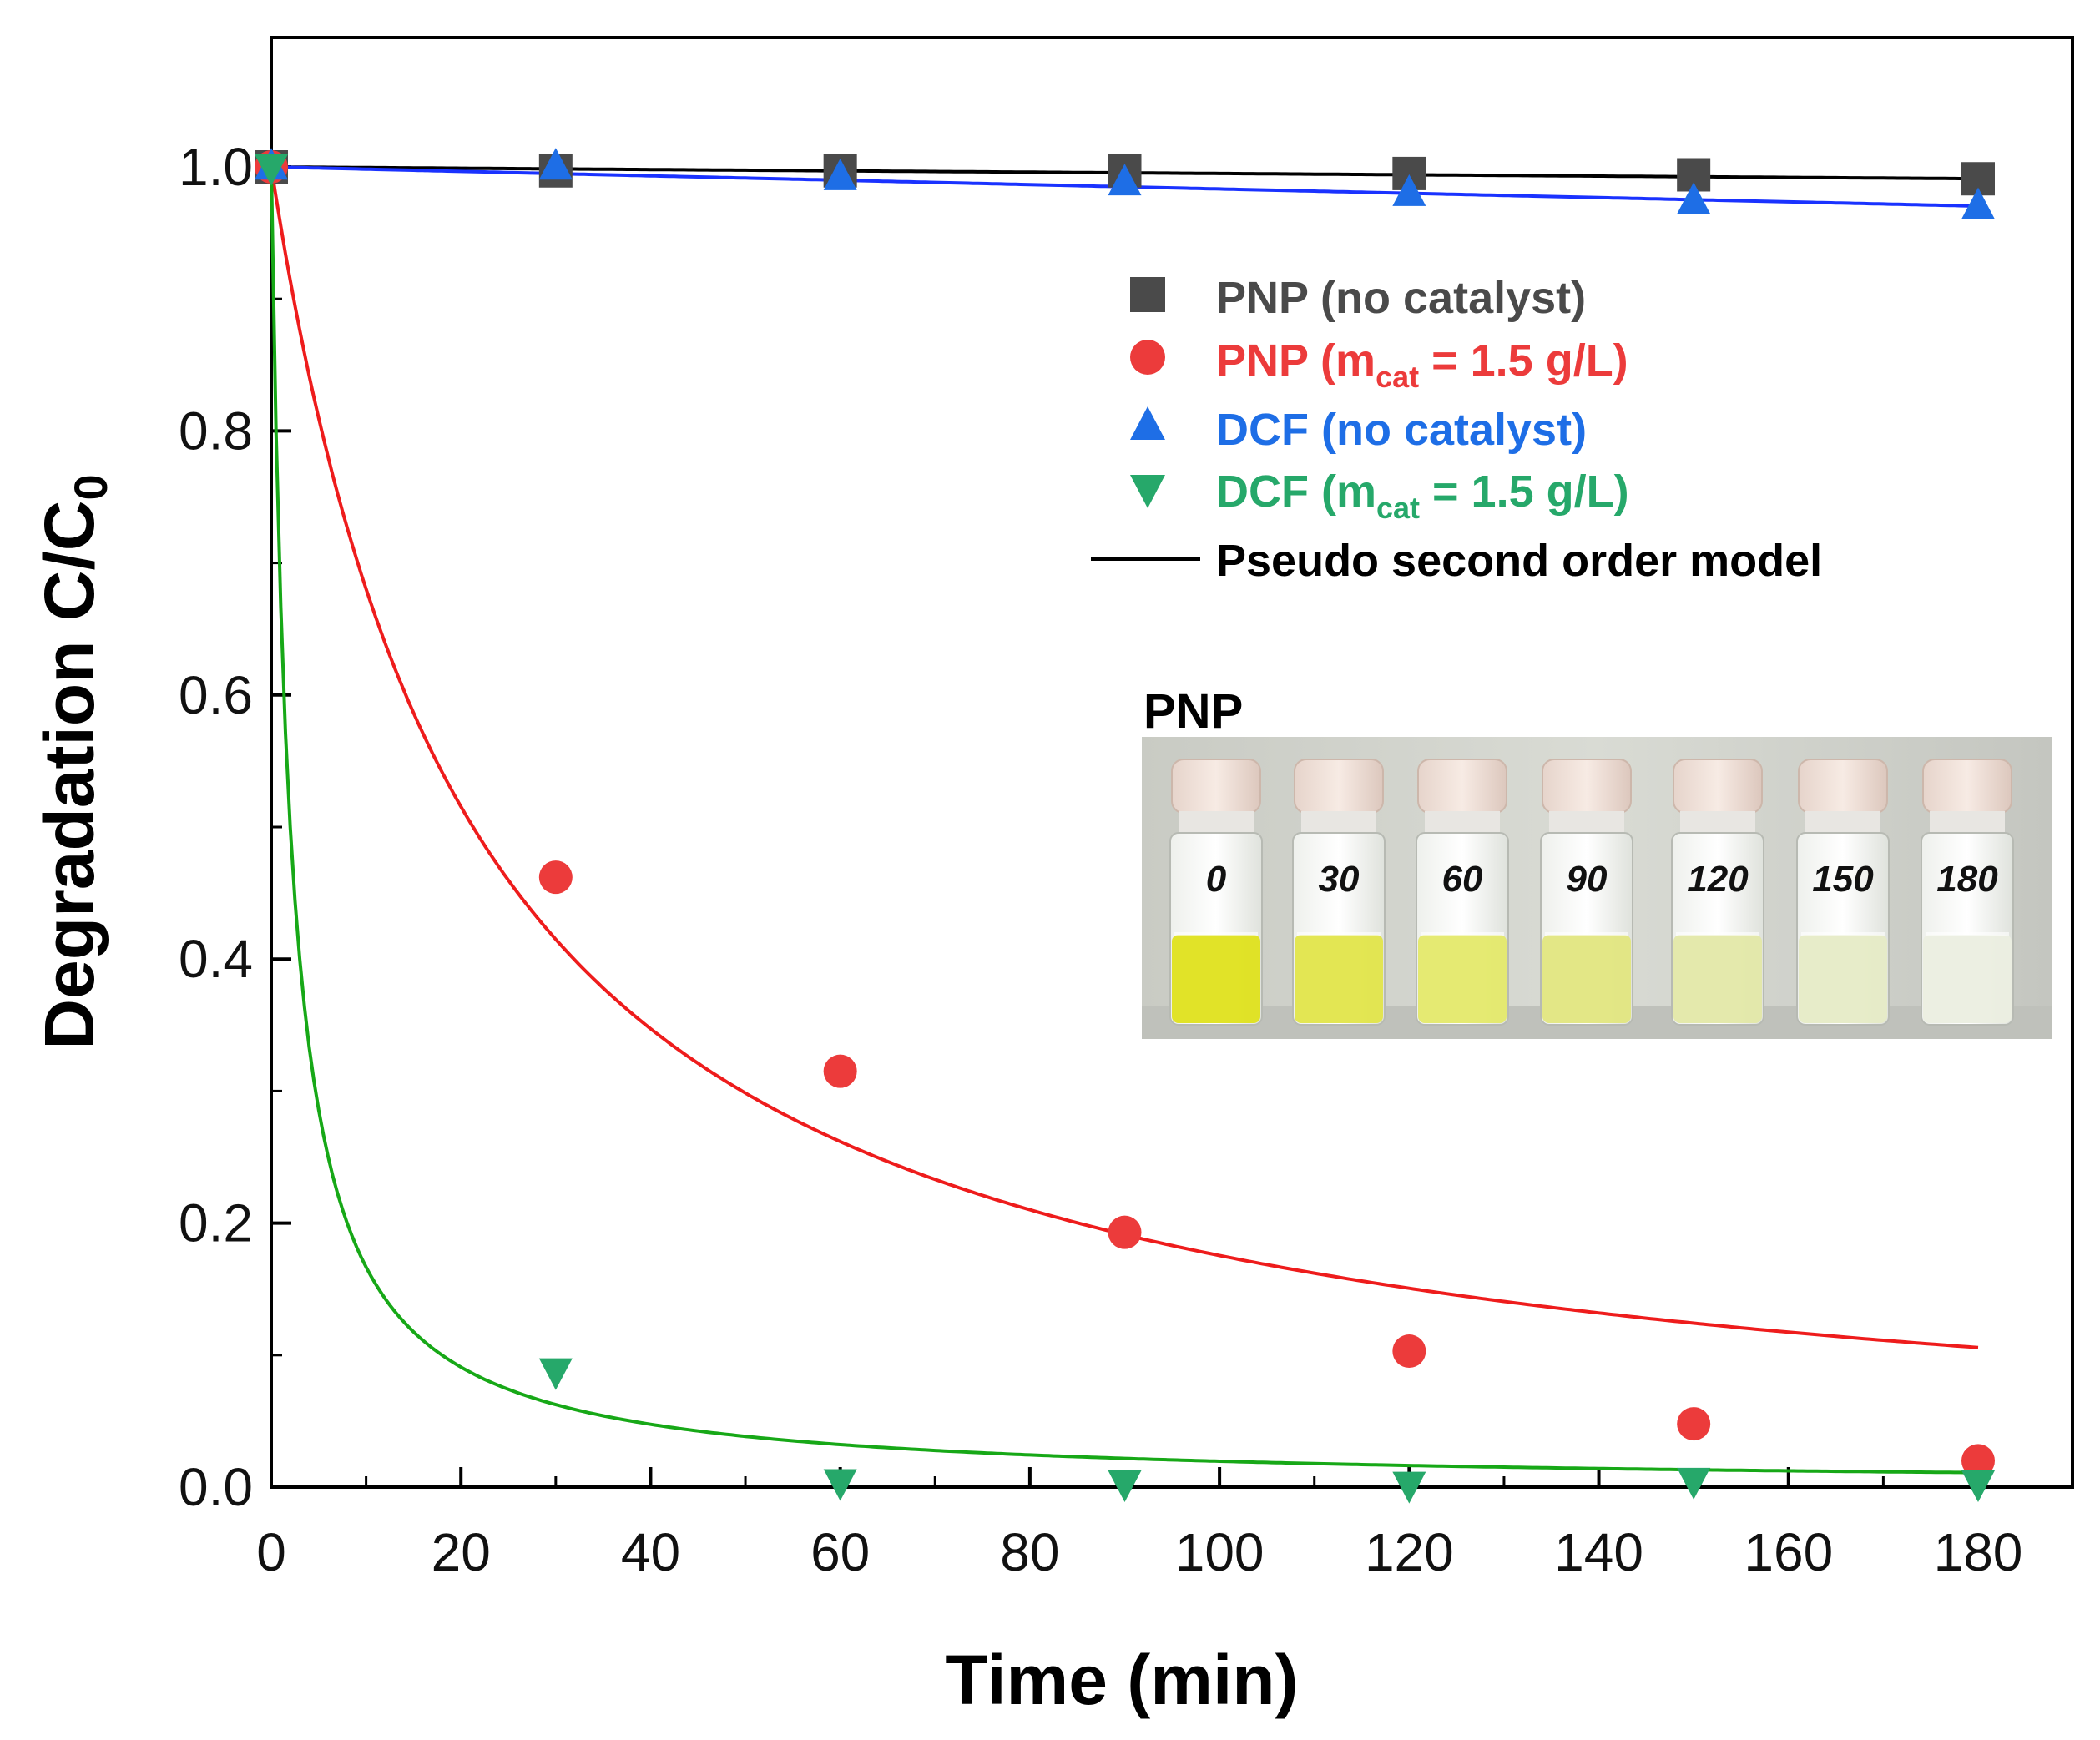  I want to click on x-tick-label: 0, so click(271, 1552).